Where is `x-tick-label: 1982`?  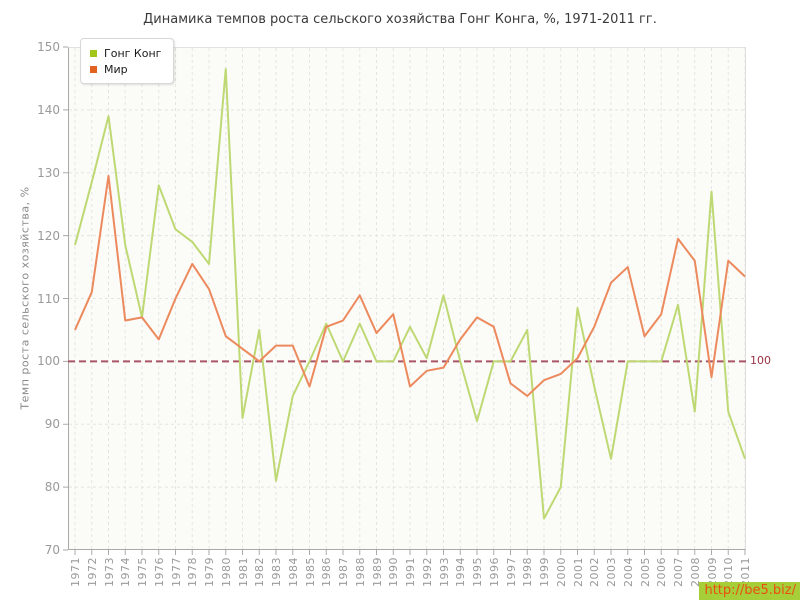 x-tick-label: 1982 is located at coordinates (260, 572).